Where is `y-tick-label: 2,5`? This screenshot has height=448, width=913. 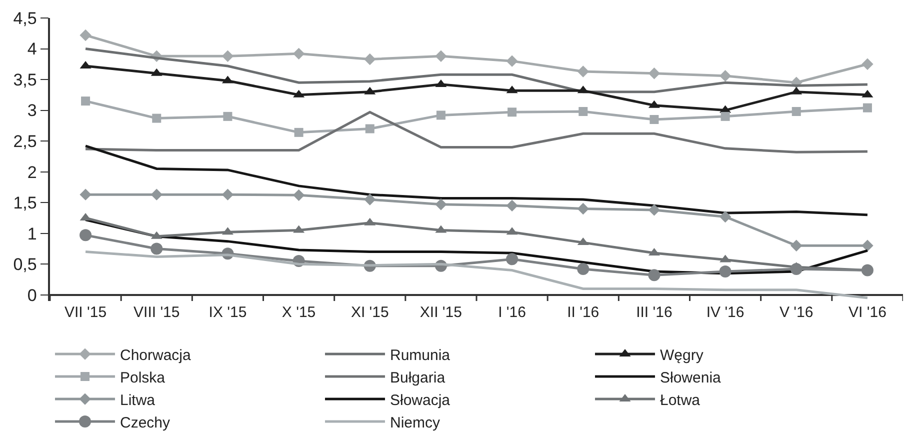
y-tick-label: 2,5 is located at coordinates (25, 141).